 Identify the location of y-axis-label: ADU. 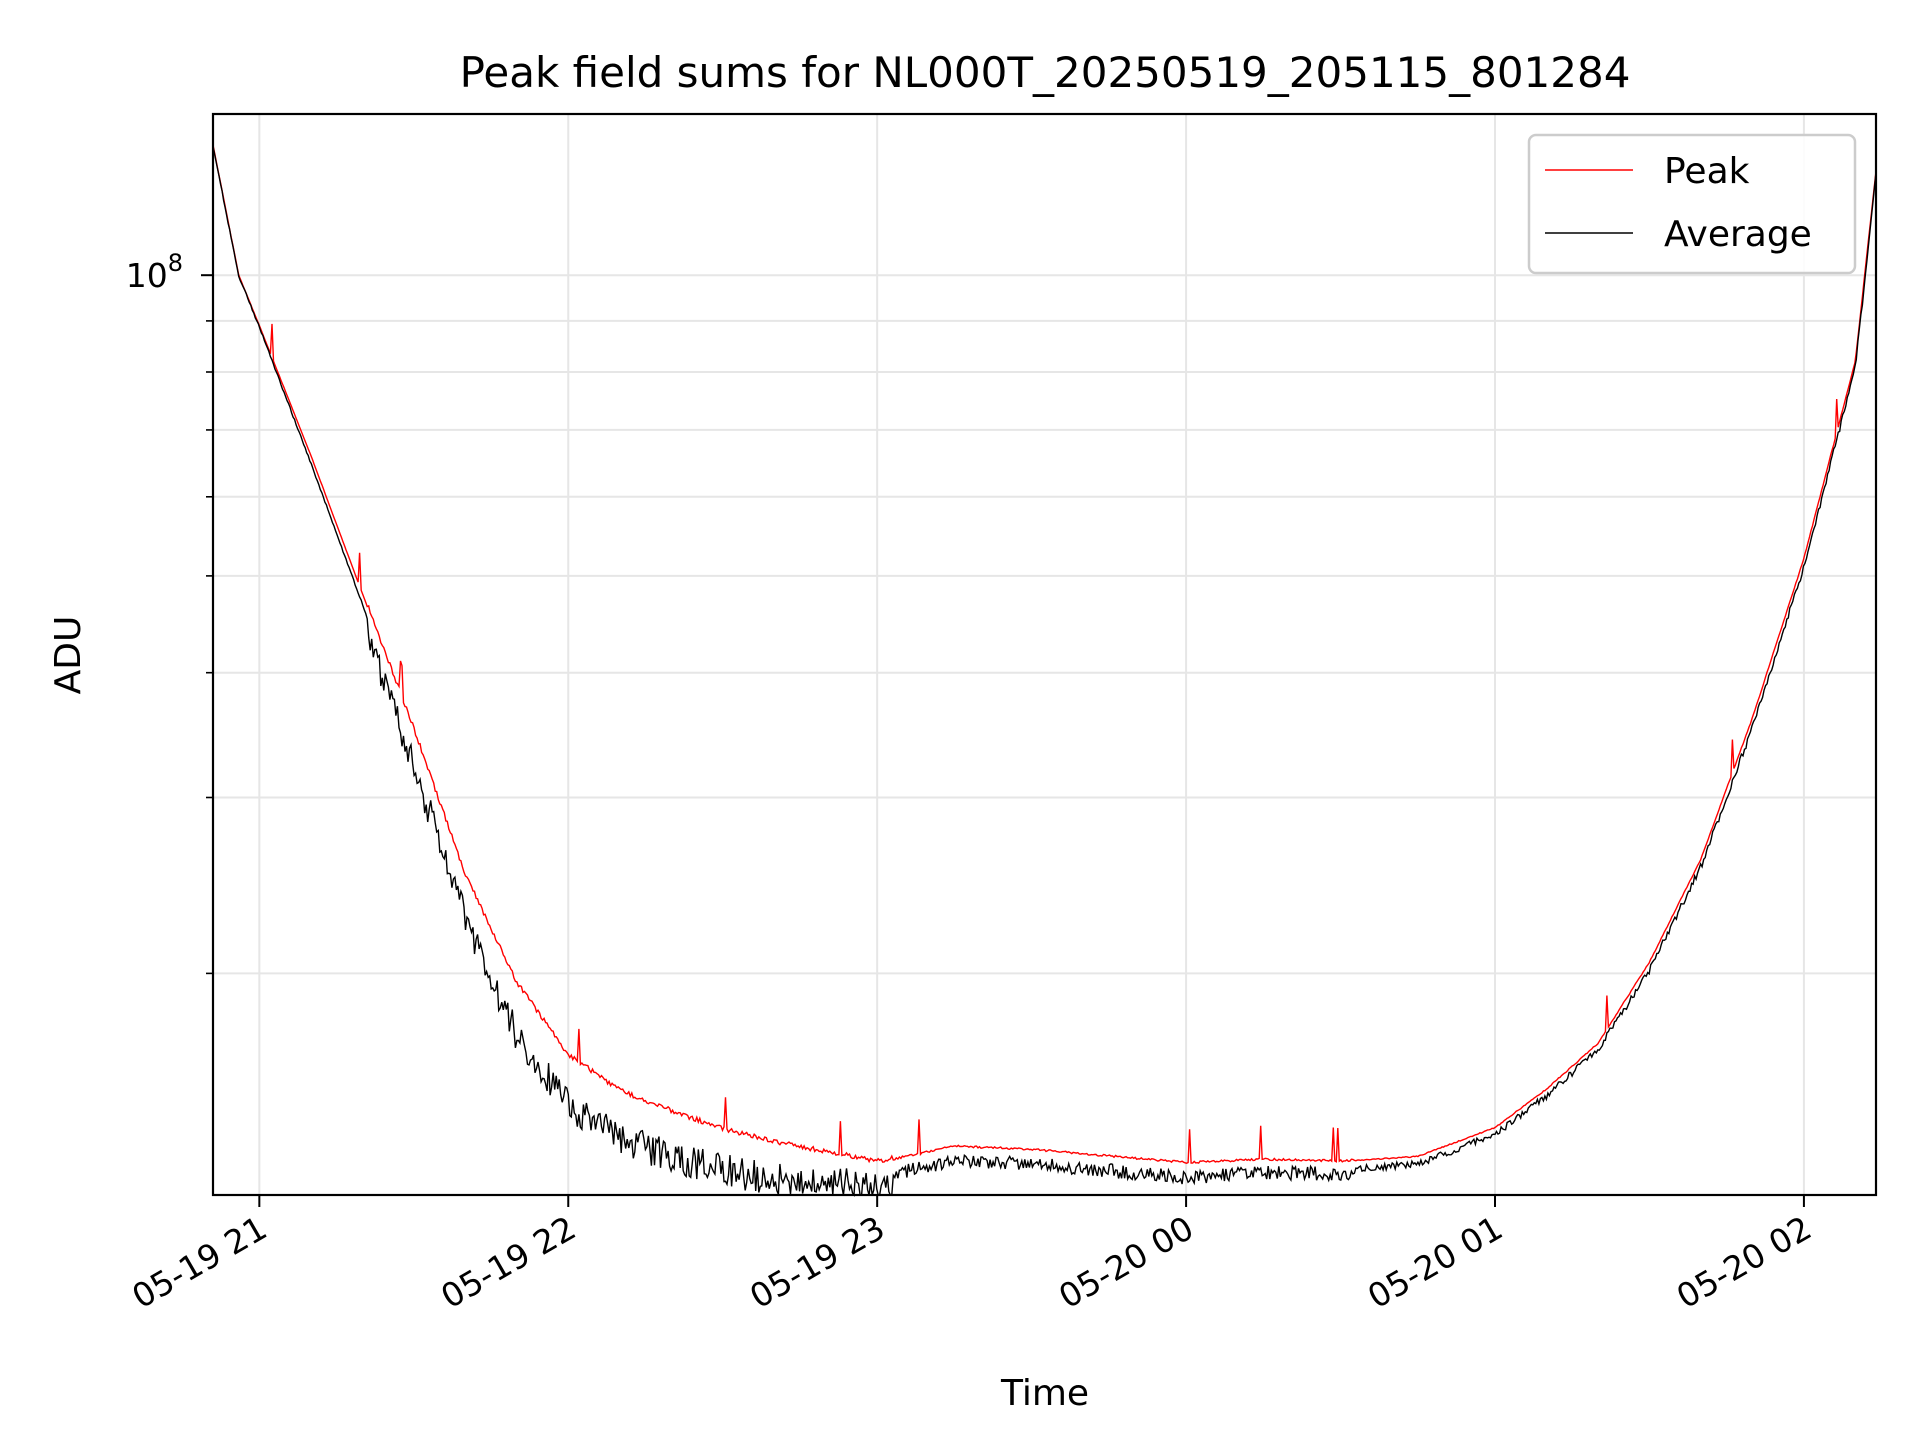
(68, 655).